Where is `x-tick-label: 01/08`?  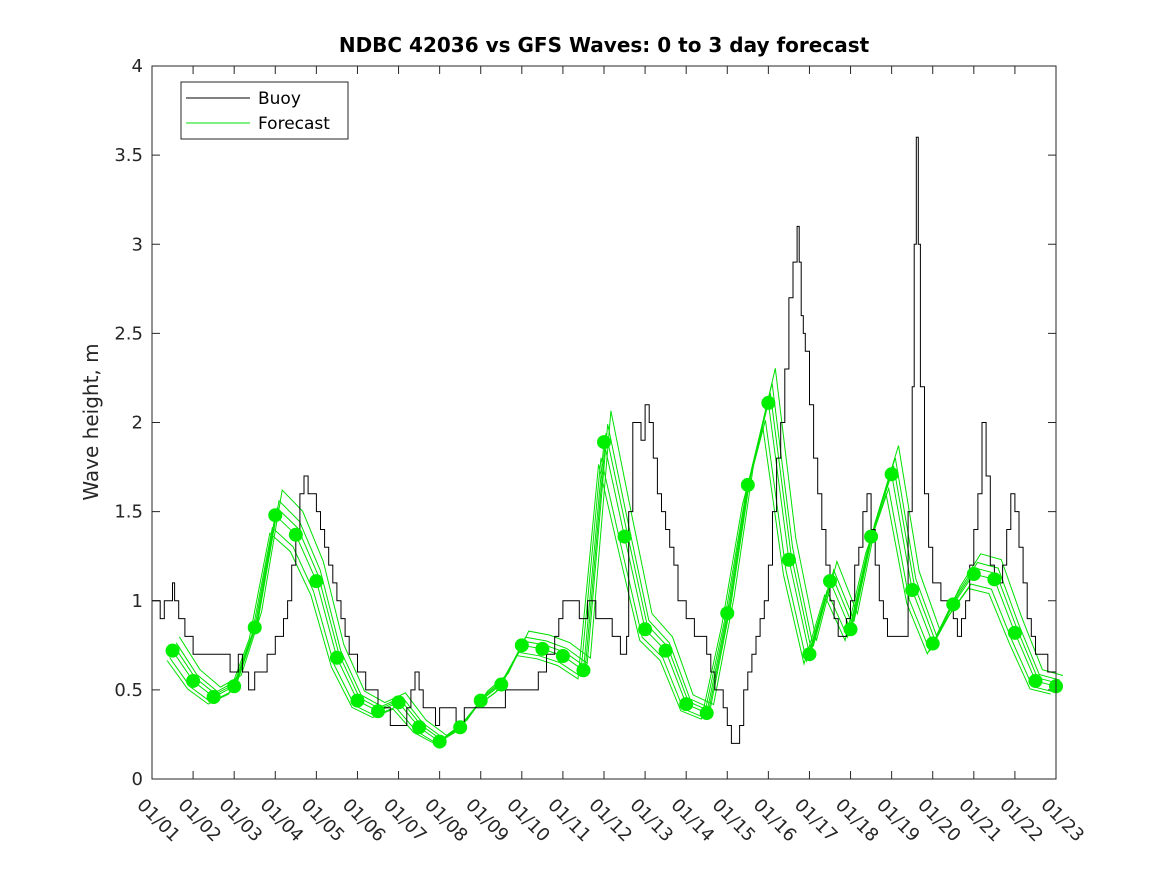 x-tick-label: 01/08 is located at coordinates (446, 821).